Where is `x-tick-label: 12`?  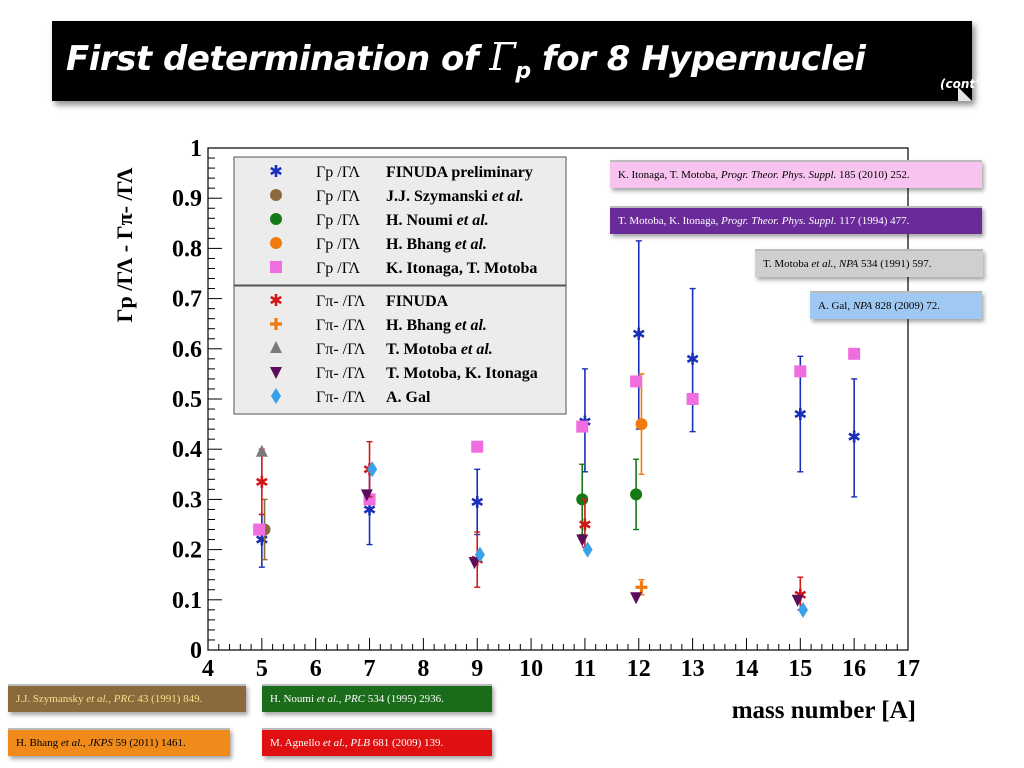
x-tick-label: 12 is located at coordinates (639, 669).